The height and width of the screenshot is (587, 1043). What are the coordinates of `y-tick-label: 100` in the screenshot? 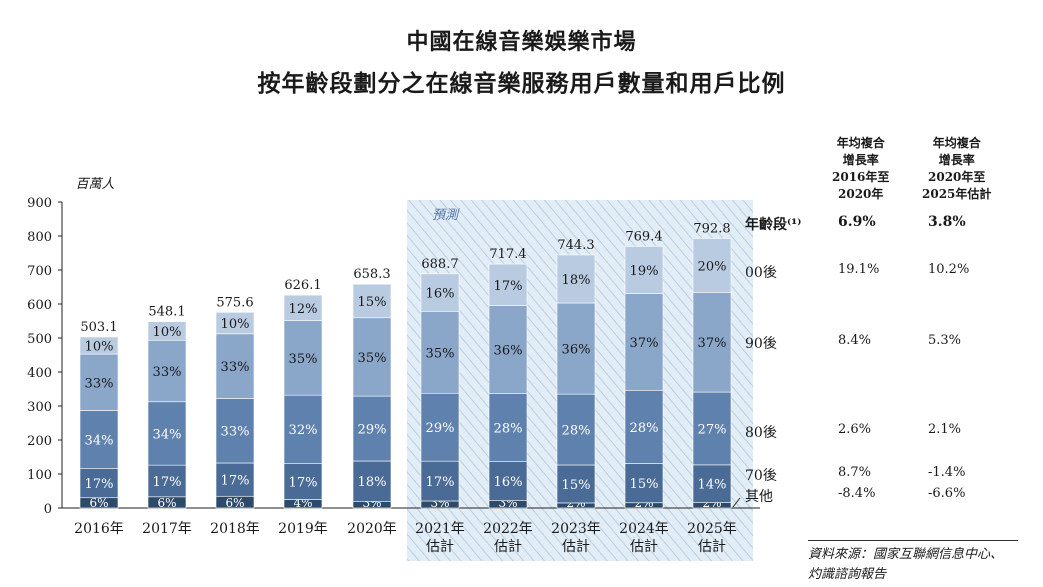 It's located at (39, 475).